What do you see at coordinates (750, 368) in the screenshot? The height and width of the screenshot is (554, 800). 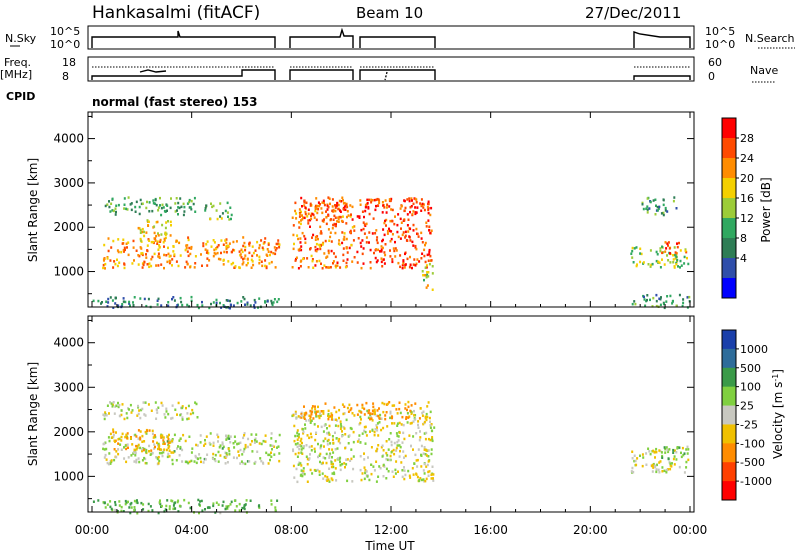 I see `colorbar-tick-label: 500` at bounding box center [750, 368].